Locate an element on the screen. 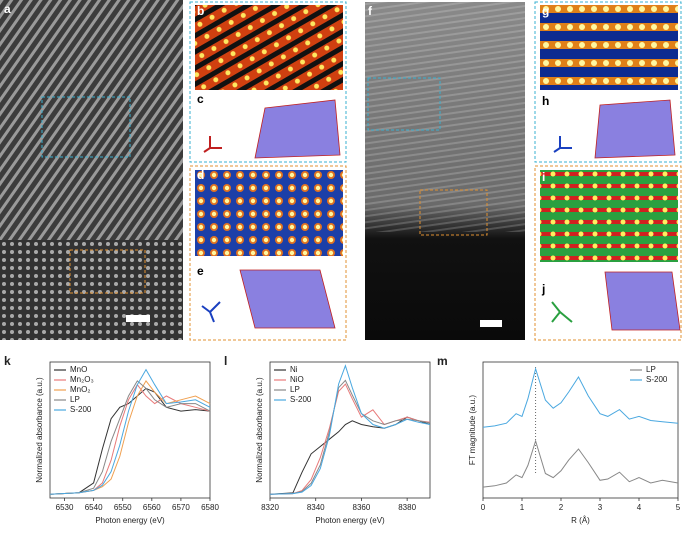  panel-label: f is located at coordinates (370, 11).